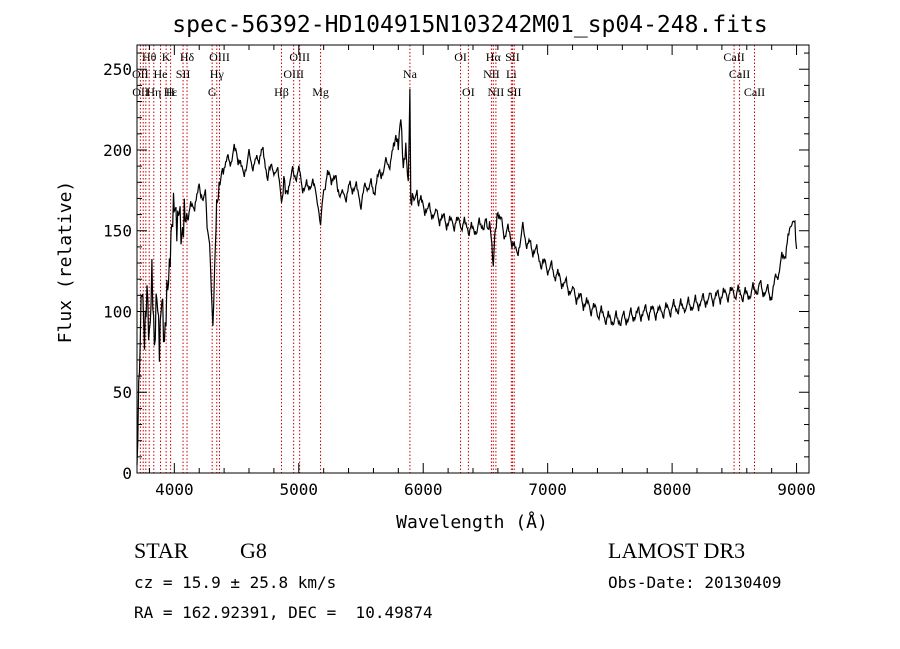 This screenshot has height=649, width=900. I want to click on y-tick-label: 250, so click(117, 69).